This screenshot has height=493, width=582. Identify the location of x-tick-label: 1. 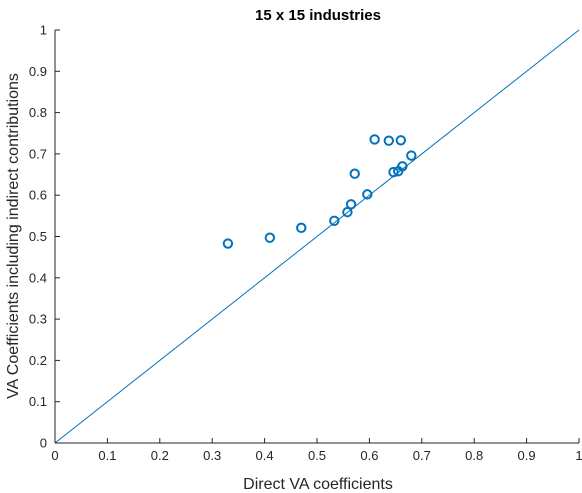
(578, 455).